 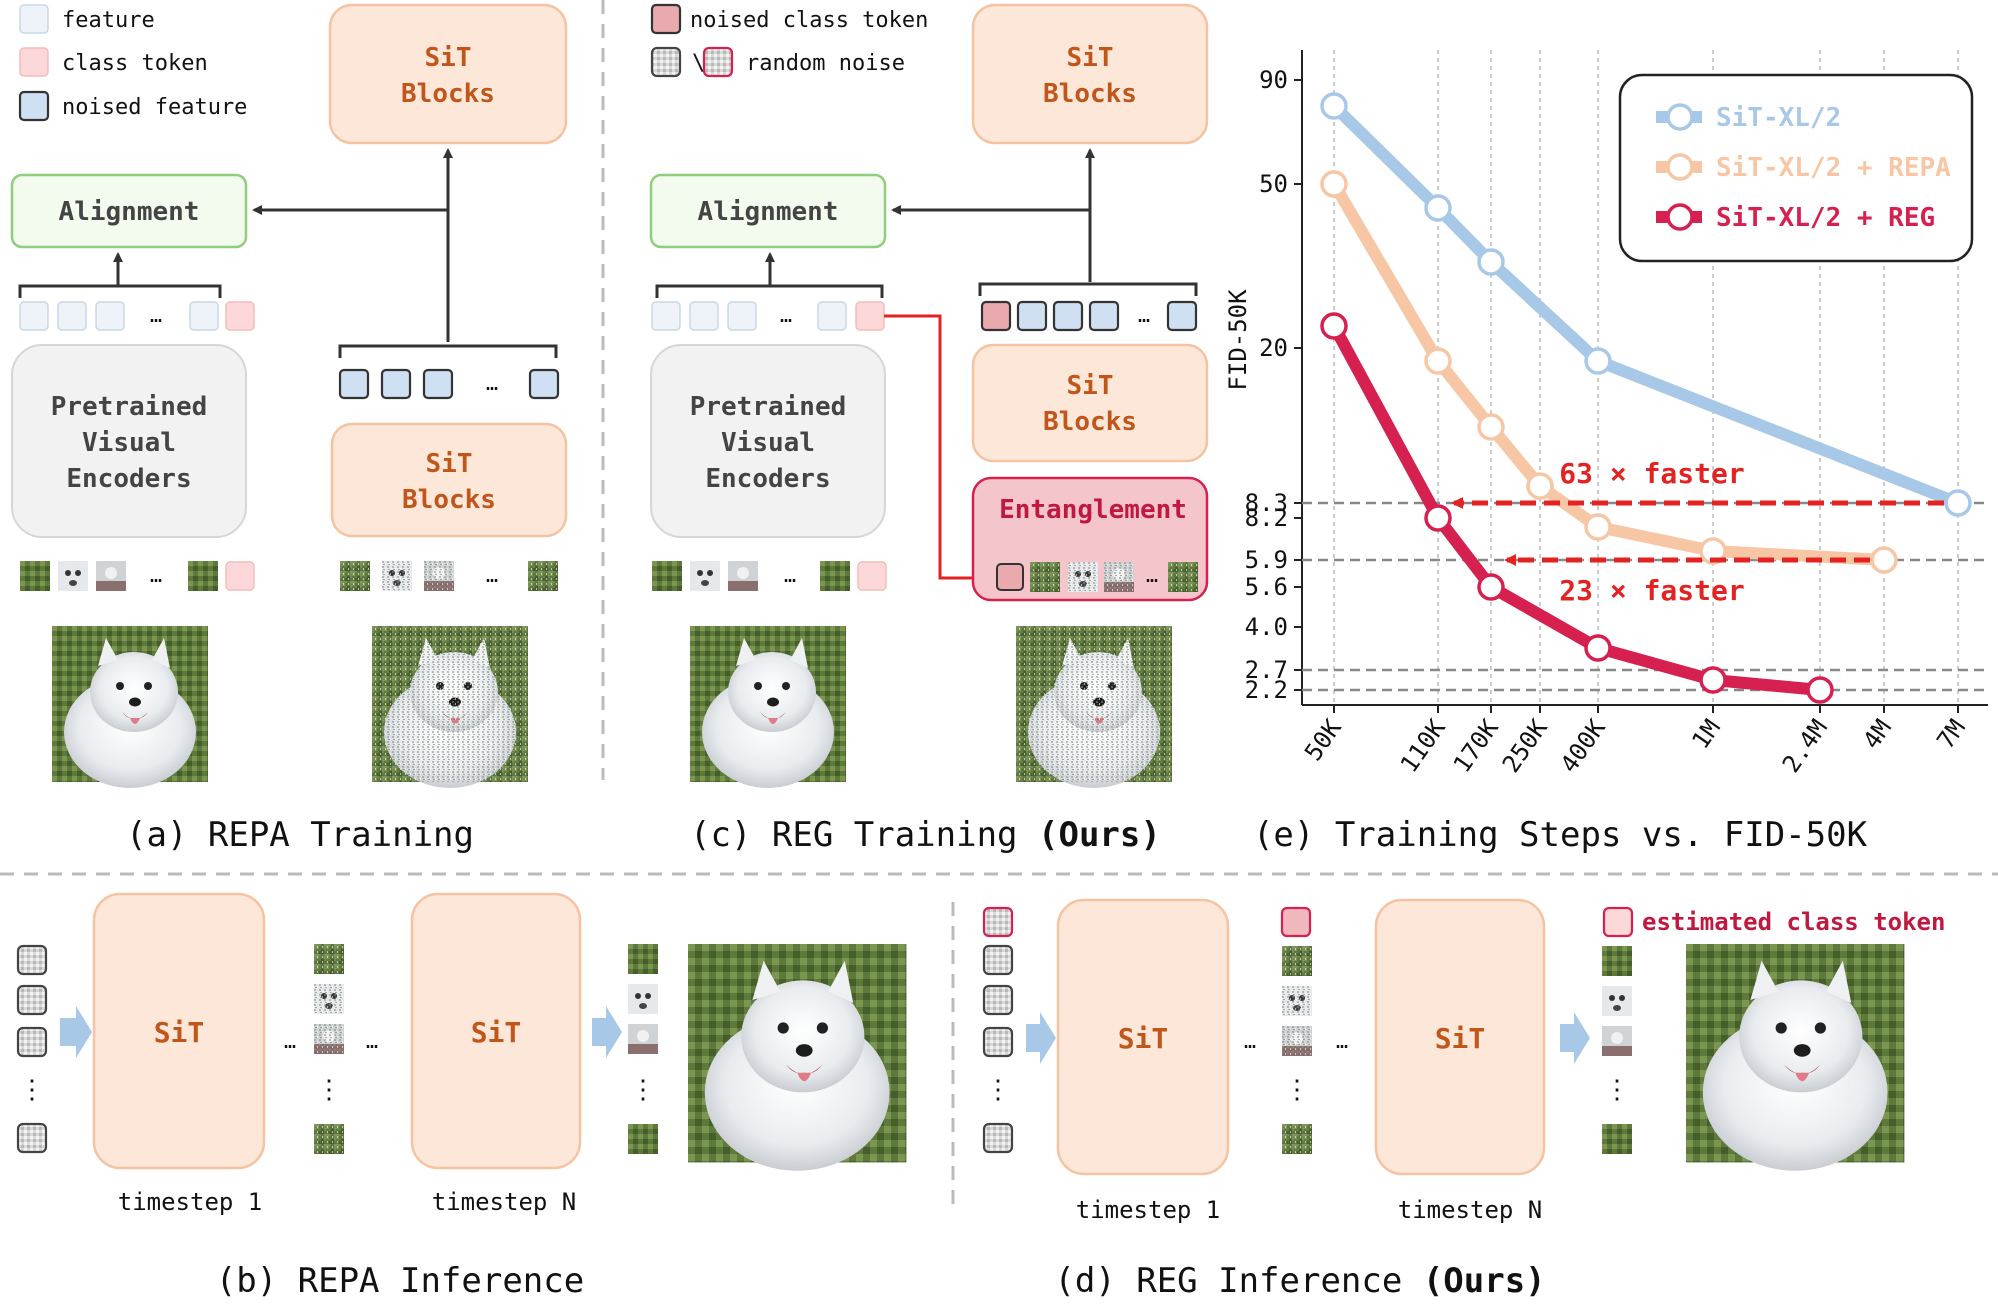 I want to click on series-1-point-50K, so click(x=1334, y=184).